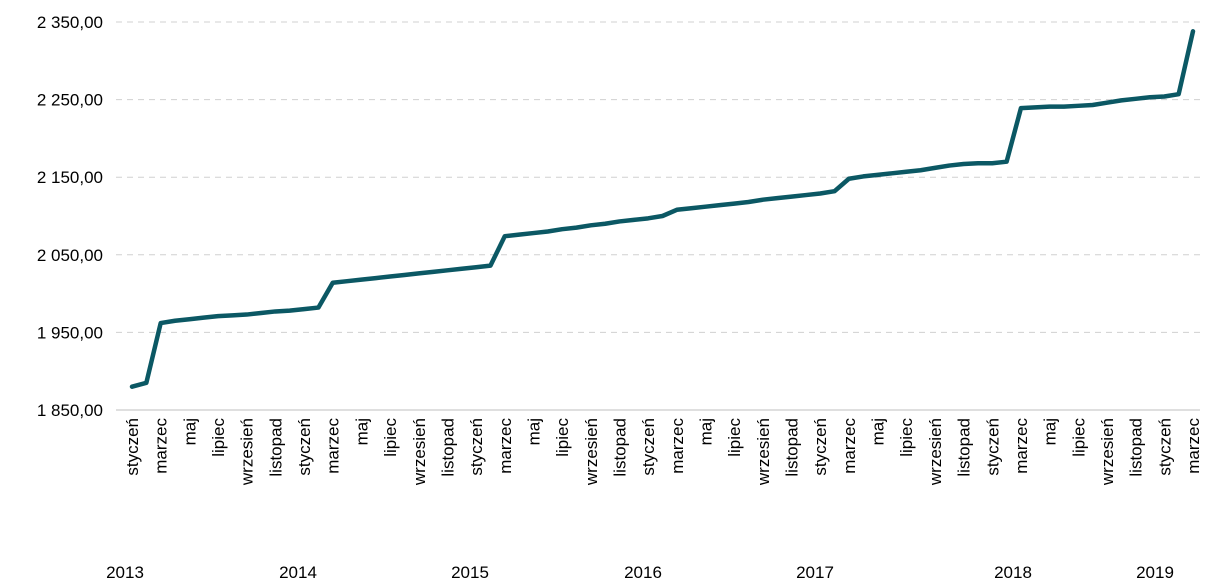  What do you see at coordinates (1155, 572) in the screenshot?
I see `year-label: 2019` at bounding box center [1155, 572].